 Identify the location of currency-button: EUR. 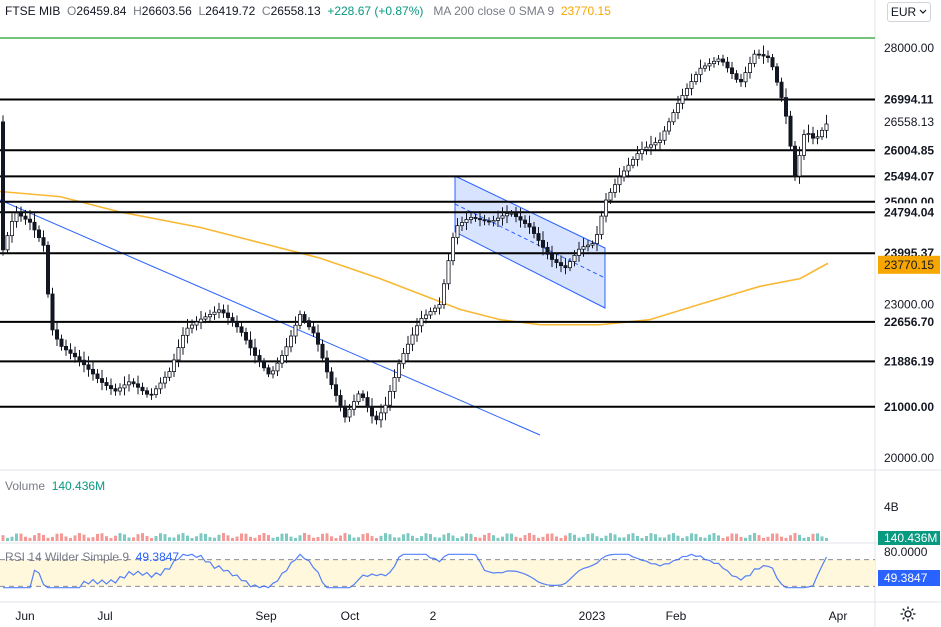
(909, 12).